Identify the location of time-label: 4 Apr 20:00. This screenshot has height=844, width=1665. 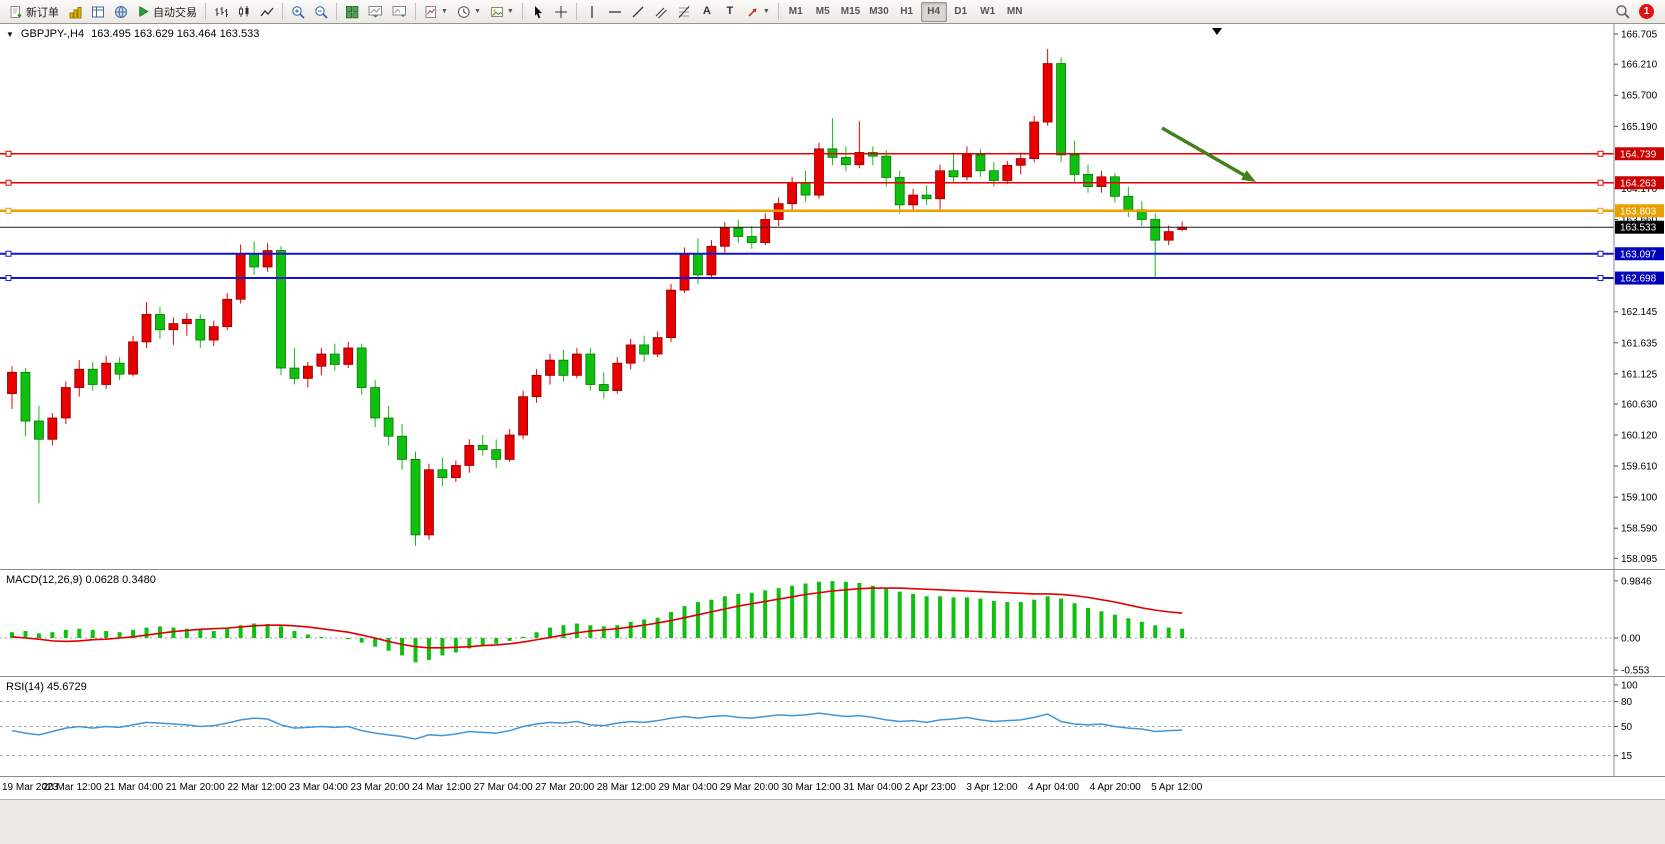
(1115, 787).